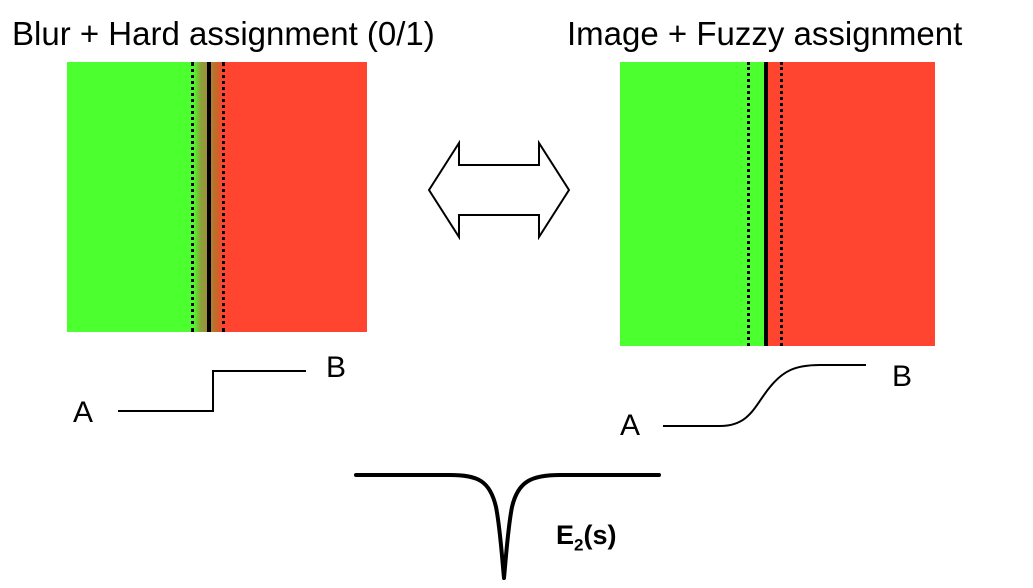 Image resolution: width=1033 pixels, height=588 pixels. What do you see at coordinates (209, 197) in the screenshot?
I see `hard-boundary-line` at bounding box center [209, 197].